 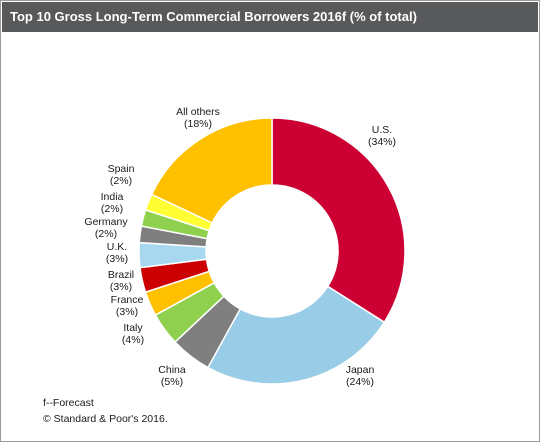 I want to click on slice-value-italy: (4%), so click(x=133, y=340).